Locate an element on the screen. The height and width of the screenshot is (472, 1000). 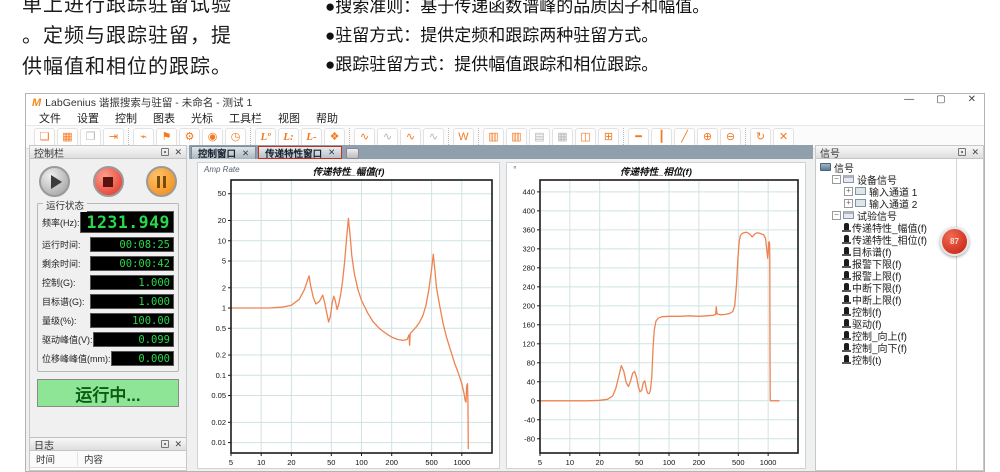
tree-item: 控制_向上(f) is located at coordinates (899, 336).